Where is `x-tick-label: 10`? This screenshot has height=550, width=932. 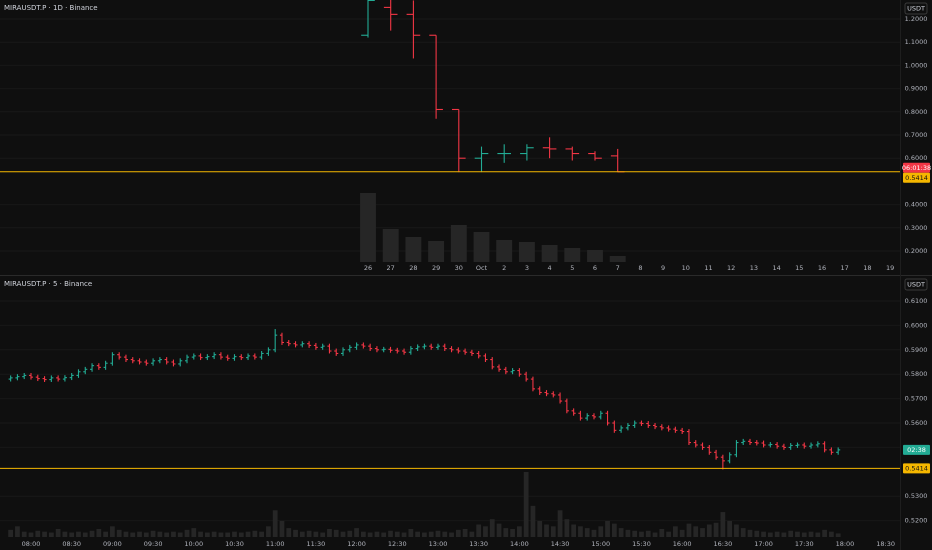
x-tick-label: 10 is located at coordinates (686, 268).